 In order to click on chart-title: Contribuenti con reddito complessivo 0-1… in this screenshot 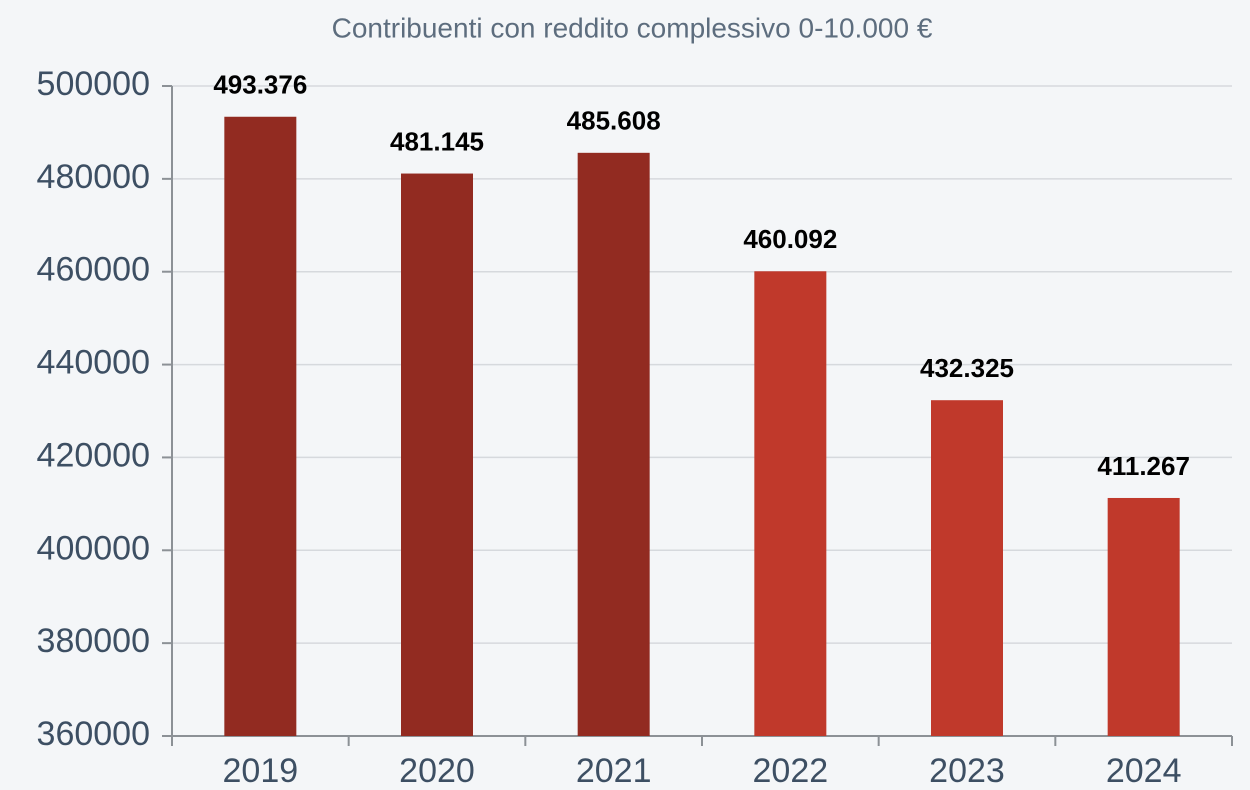, I will do `click(632, 27)`.